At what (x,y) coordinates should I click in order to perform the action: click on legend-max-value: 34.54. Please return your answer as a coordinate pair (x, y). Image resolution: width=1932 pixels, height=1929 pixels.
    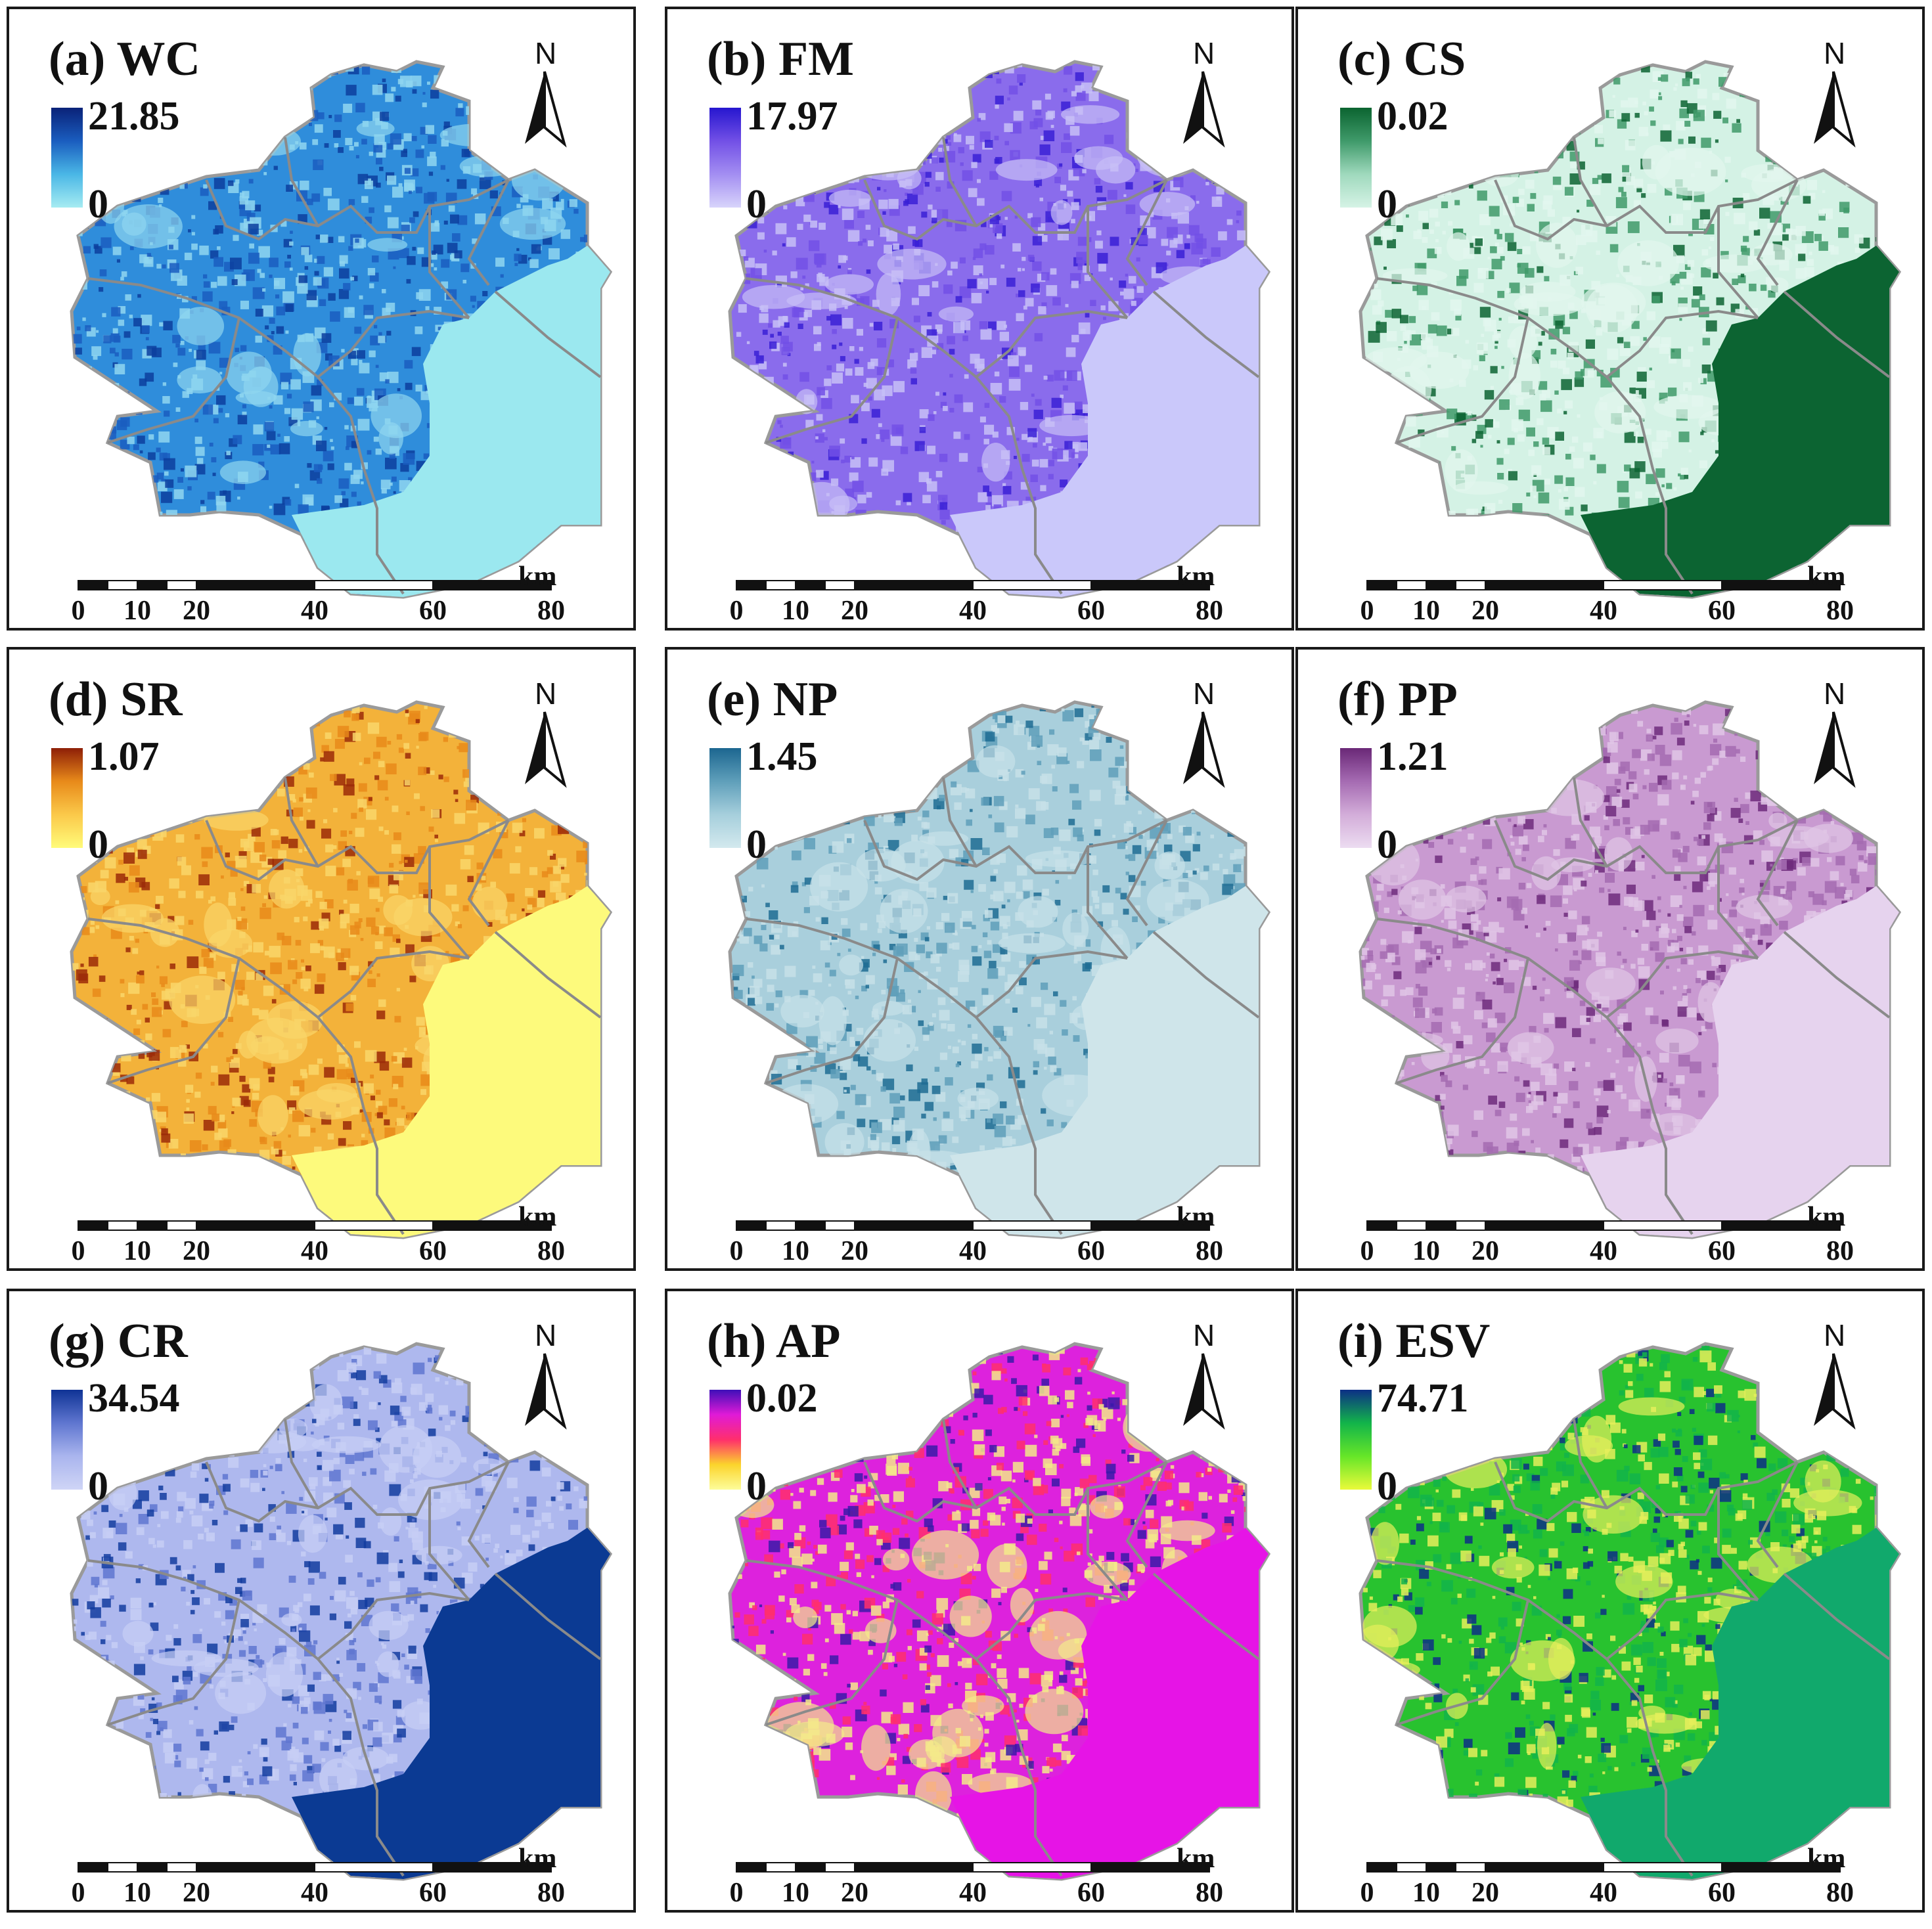
    Looking at the image, I should click on (134, 1398).